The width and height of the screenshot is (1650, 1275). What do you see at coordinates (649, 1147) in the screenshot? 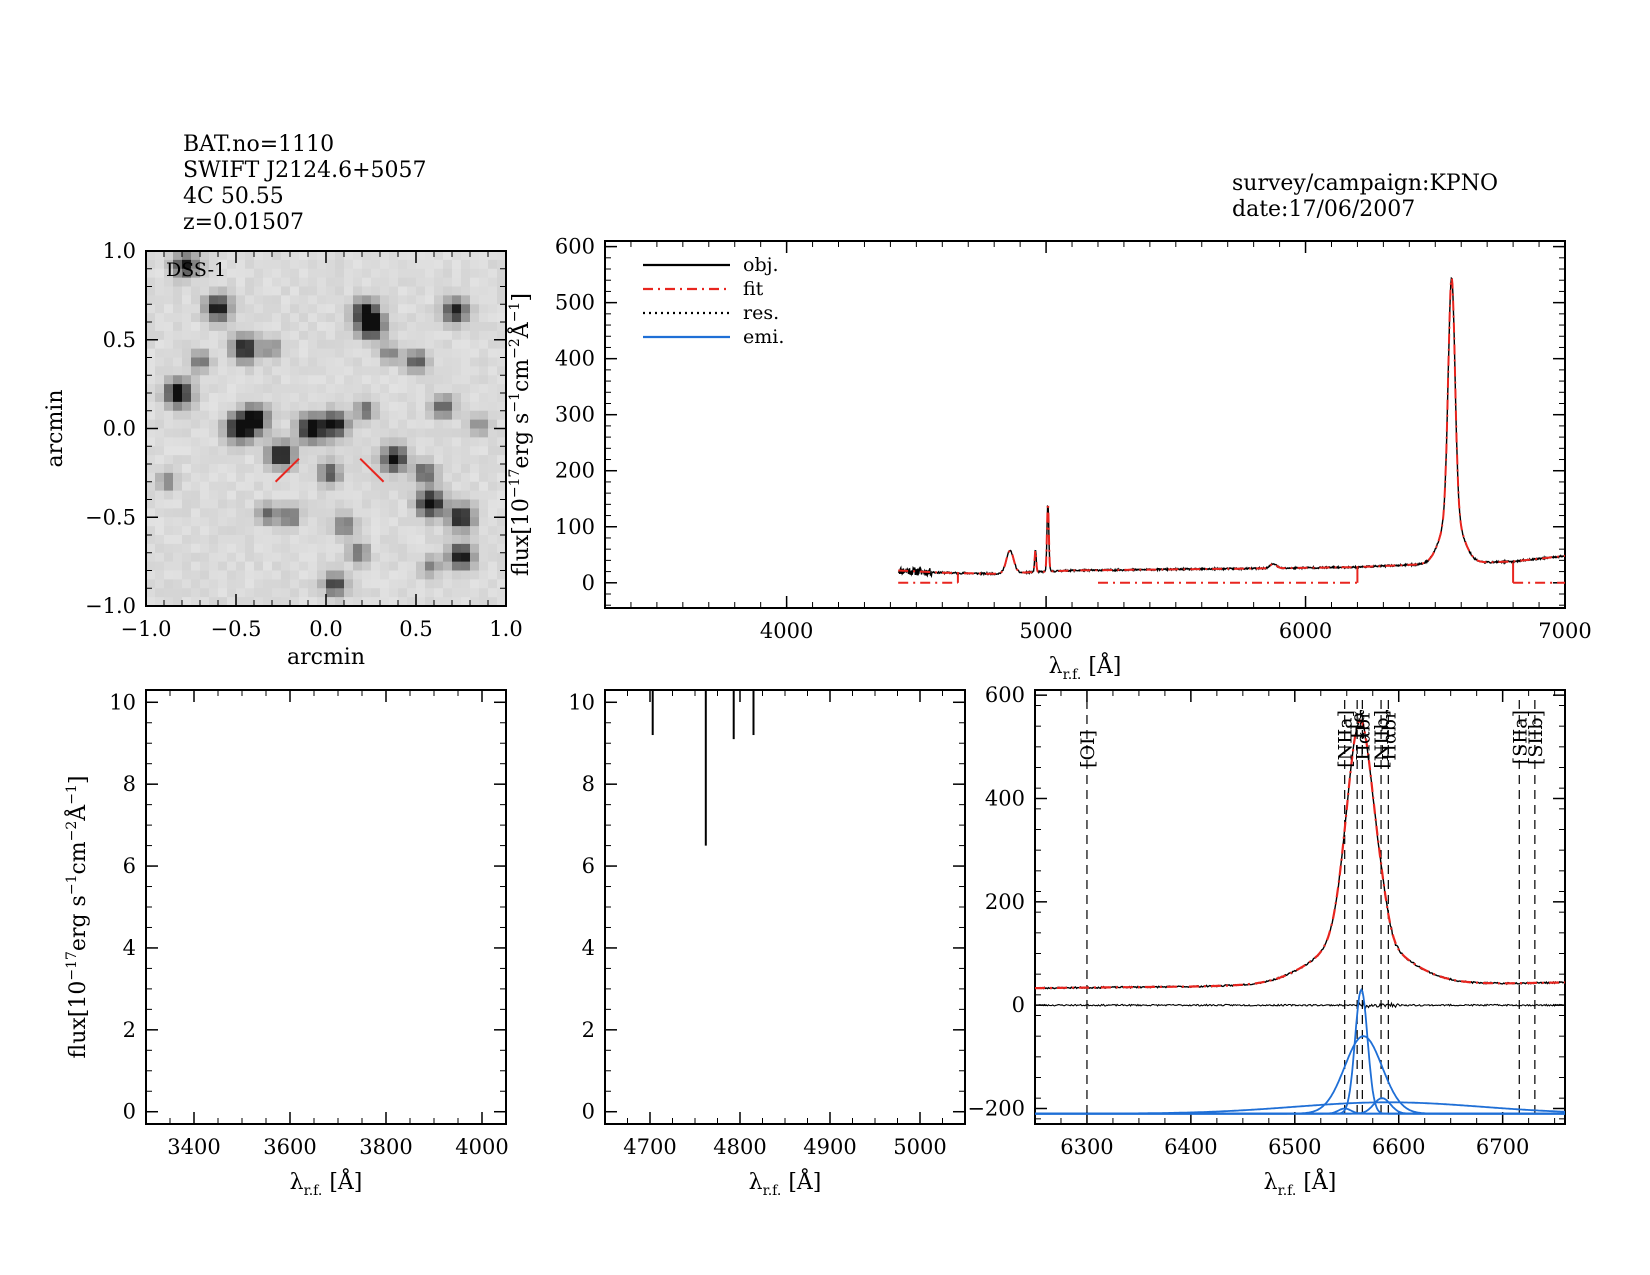
I see `x-tick-label: 4700` at bounding box center [649, 1147].